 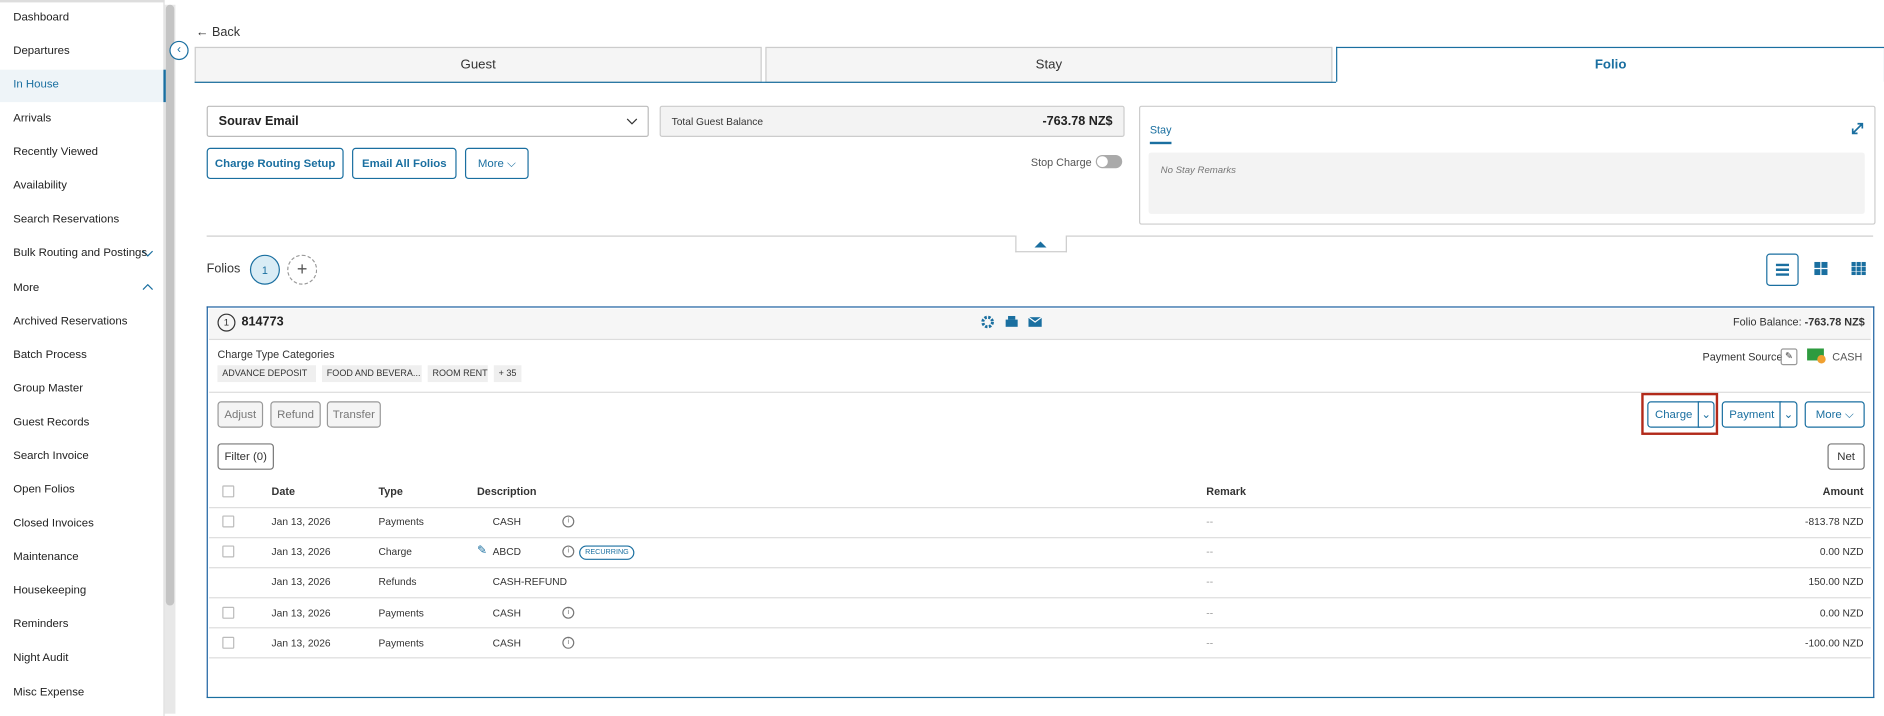 I want to click on sidebar-item: Group Master, so click(x=48, y=389).